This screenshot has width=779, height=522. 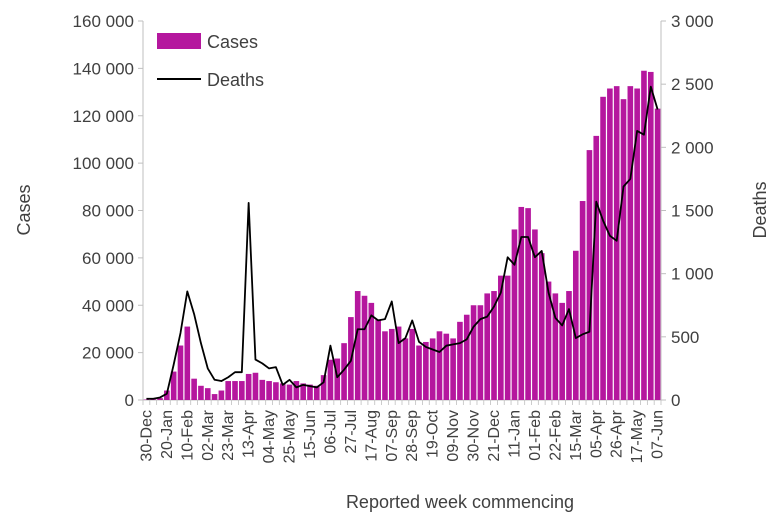 I want to click on y-left-tick-label: 140 000, so click(x=103, y=68).